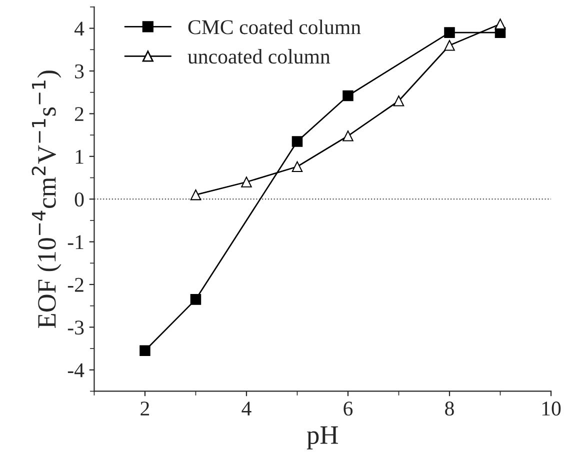 This screenshot has width=571, height=463. I want to click on x-tick-label: 10, so click(551, 409).